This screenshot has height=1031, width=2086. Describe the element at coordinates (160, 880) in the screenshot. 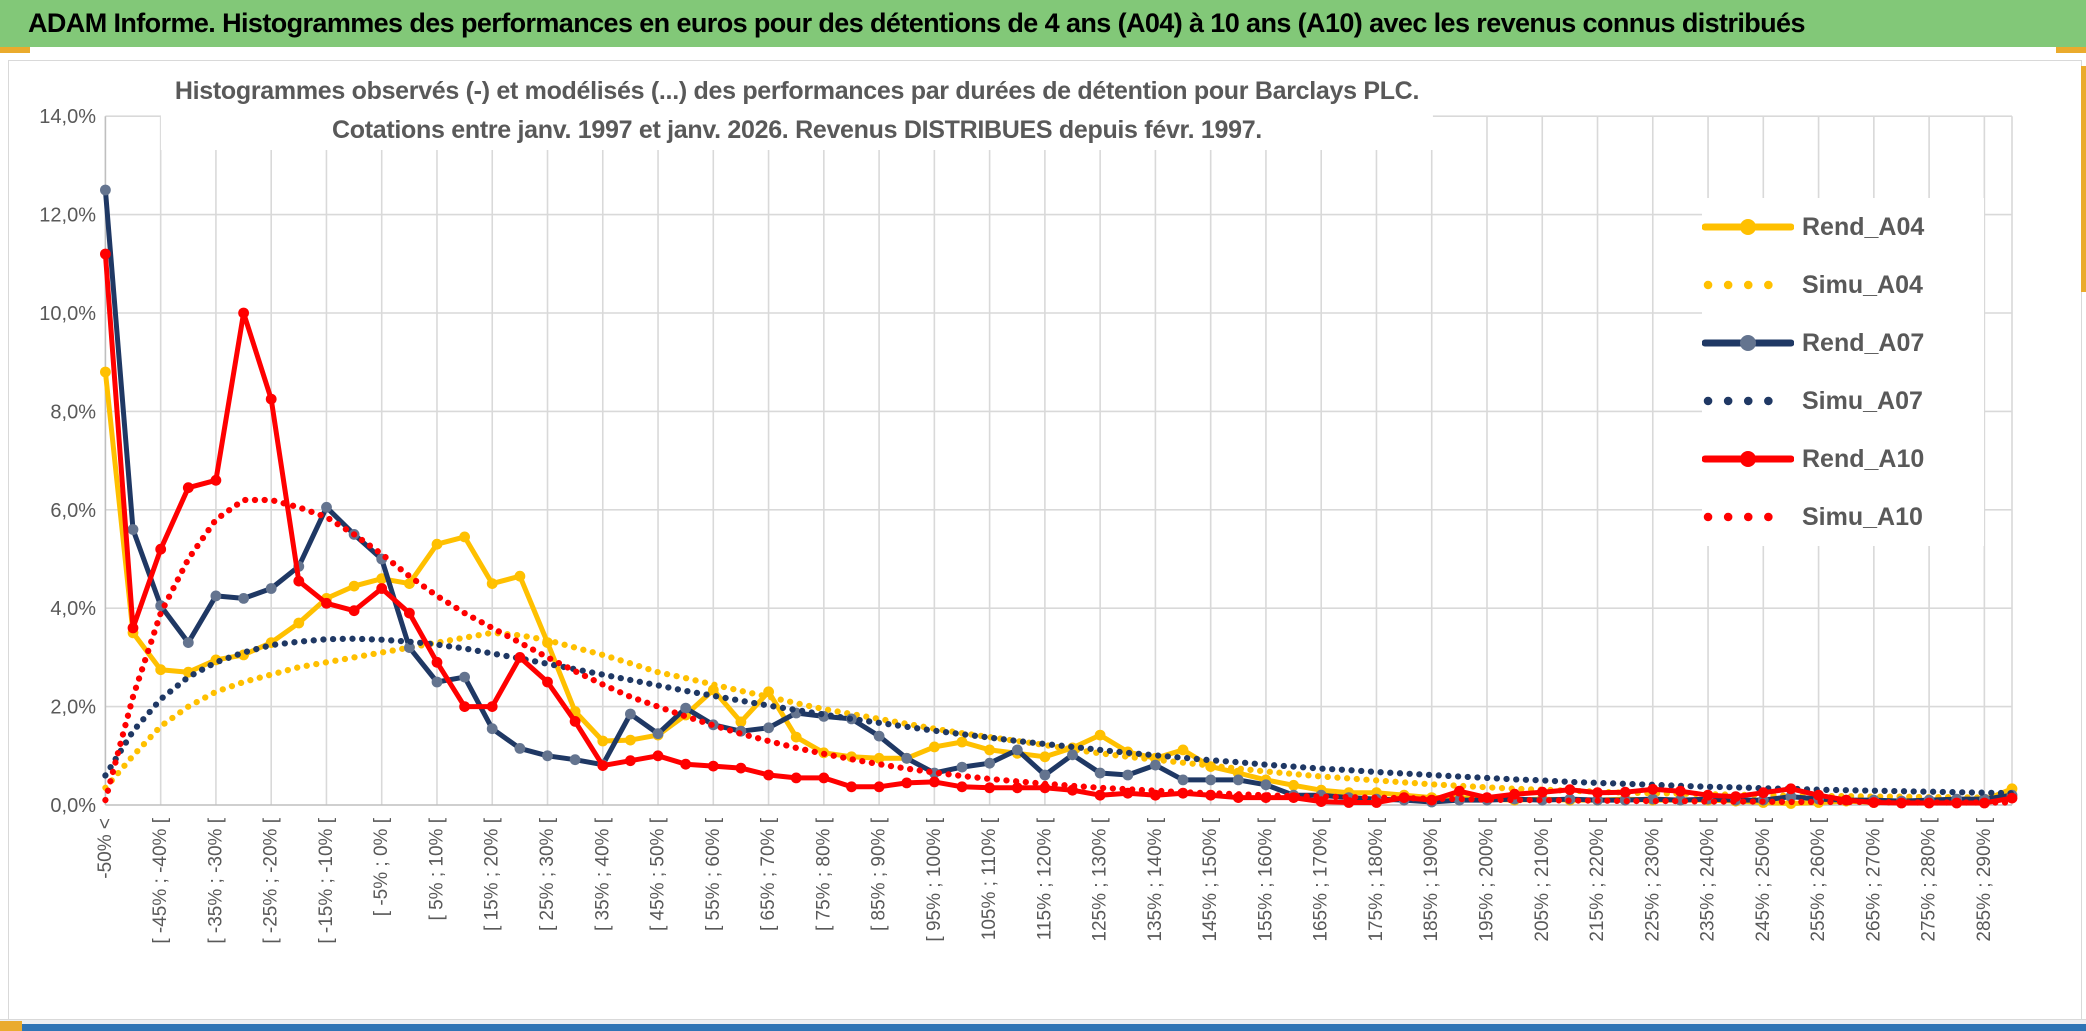

I see `x-tick-label: [ -45% ; -40% [` at that location.